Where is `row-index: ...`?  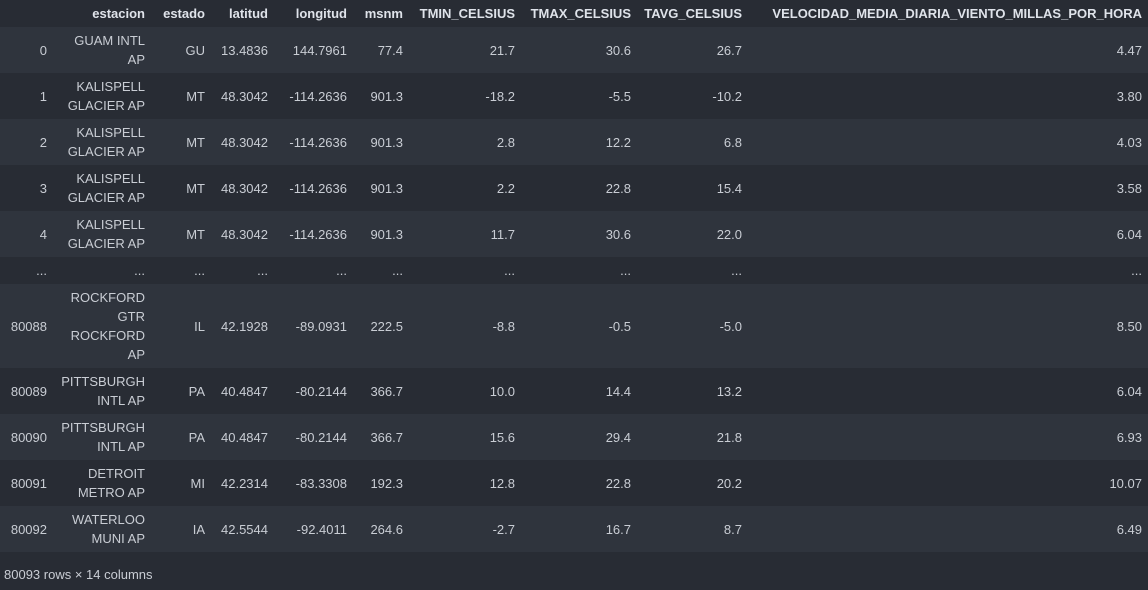
row-index: ... is located at coordinates (41, 270).